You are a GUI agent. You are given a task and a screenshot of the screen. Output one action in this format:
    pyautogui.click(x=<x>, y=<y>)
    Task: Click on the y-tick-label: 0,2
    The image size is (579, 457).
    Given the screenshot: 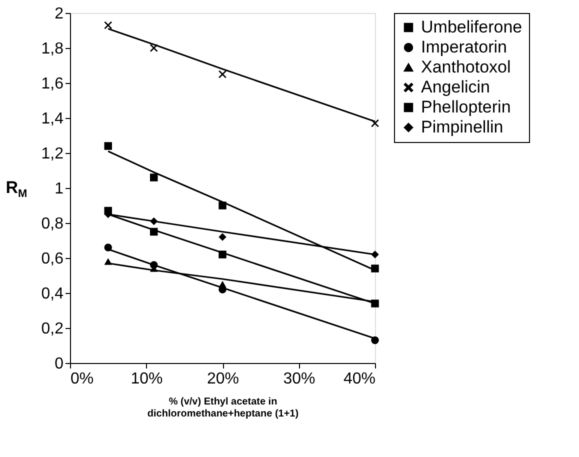 What is the action you would take?
    pyautogui.click(x=52, y=329)
    